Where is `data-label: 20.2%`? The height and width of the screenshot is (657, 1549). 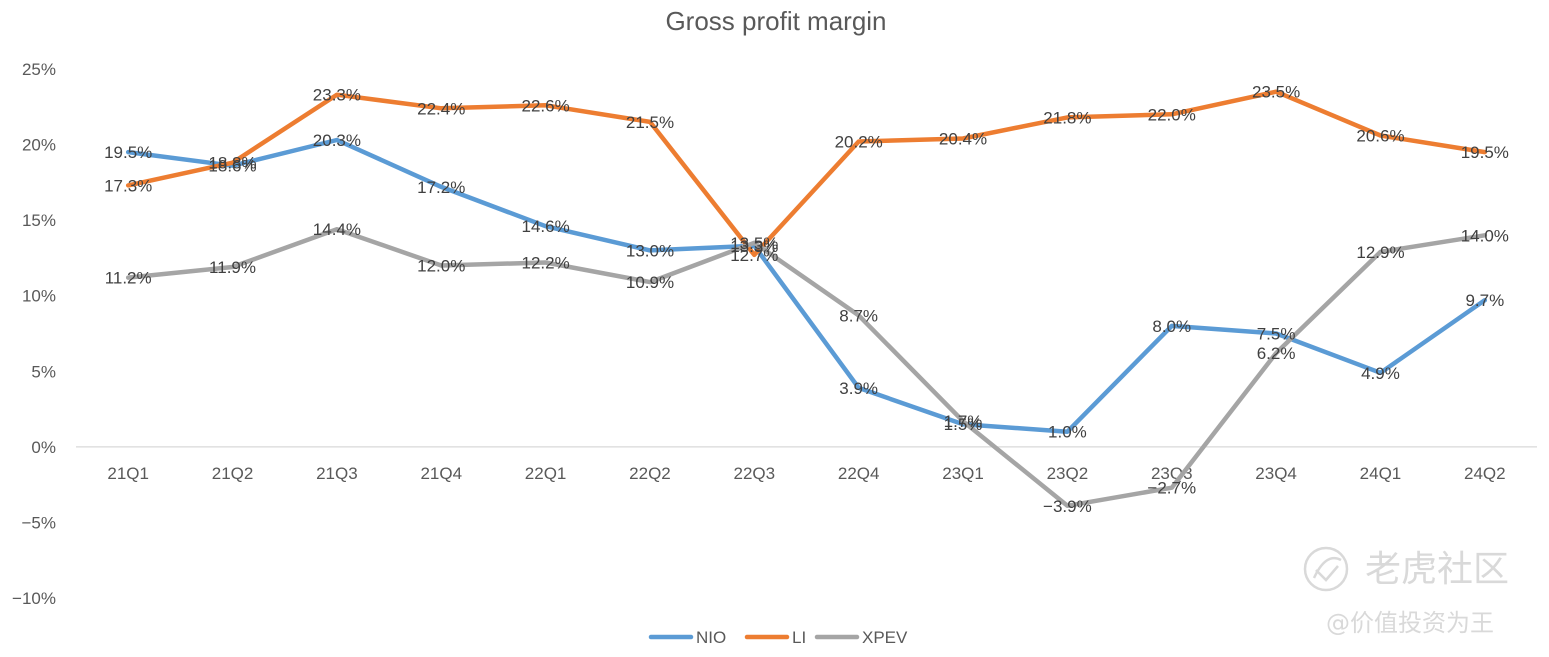
data-label: 20.2% is located at coordinates (859, 142).